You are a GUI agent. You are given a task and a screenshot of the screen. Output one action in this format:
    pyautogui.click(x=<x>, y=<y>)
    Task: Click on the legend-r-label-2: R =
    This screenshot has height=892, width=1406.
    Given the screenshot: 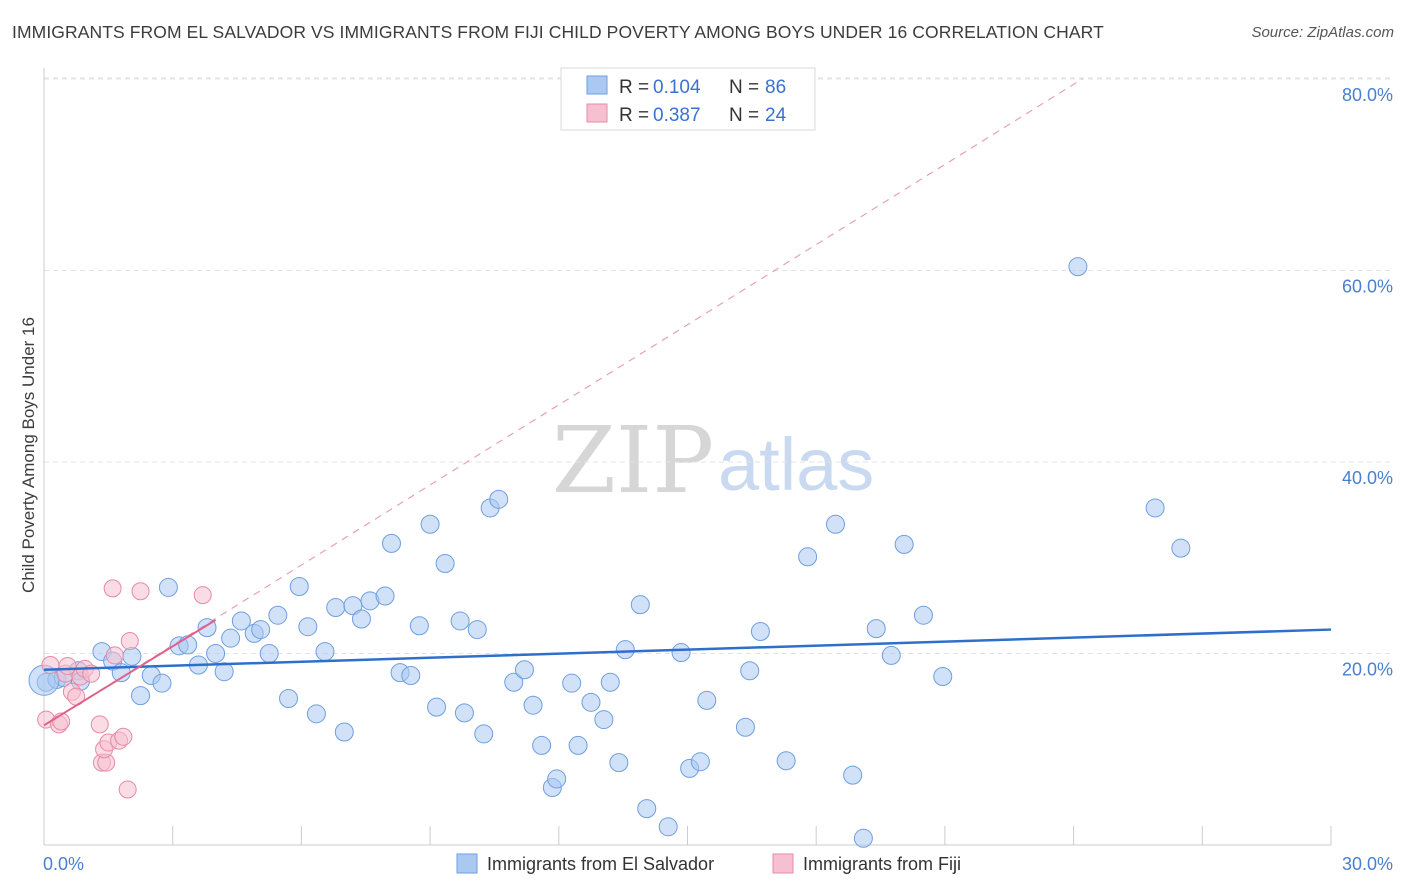 What is the action you would take?
    pyautogui.click(x=634, y=115)
    